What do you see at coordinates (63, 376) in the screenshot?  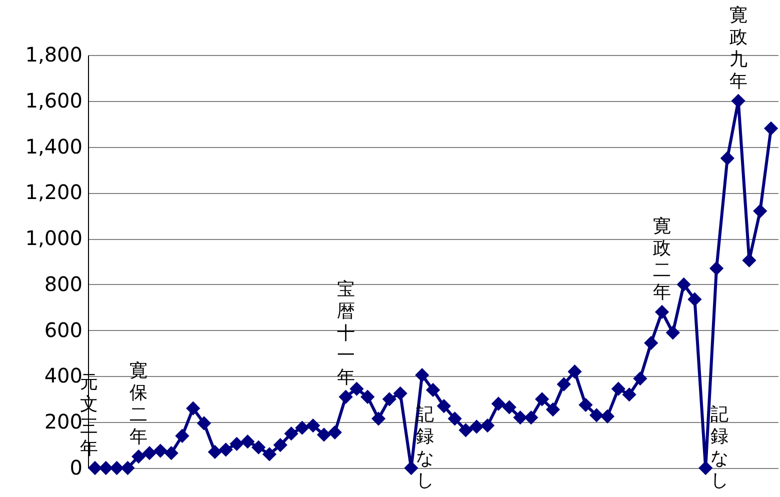 I see `y-tick-label: 400` at bounding box center [63, 376].